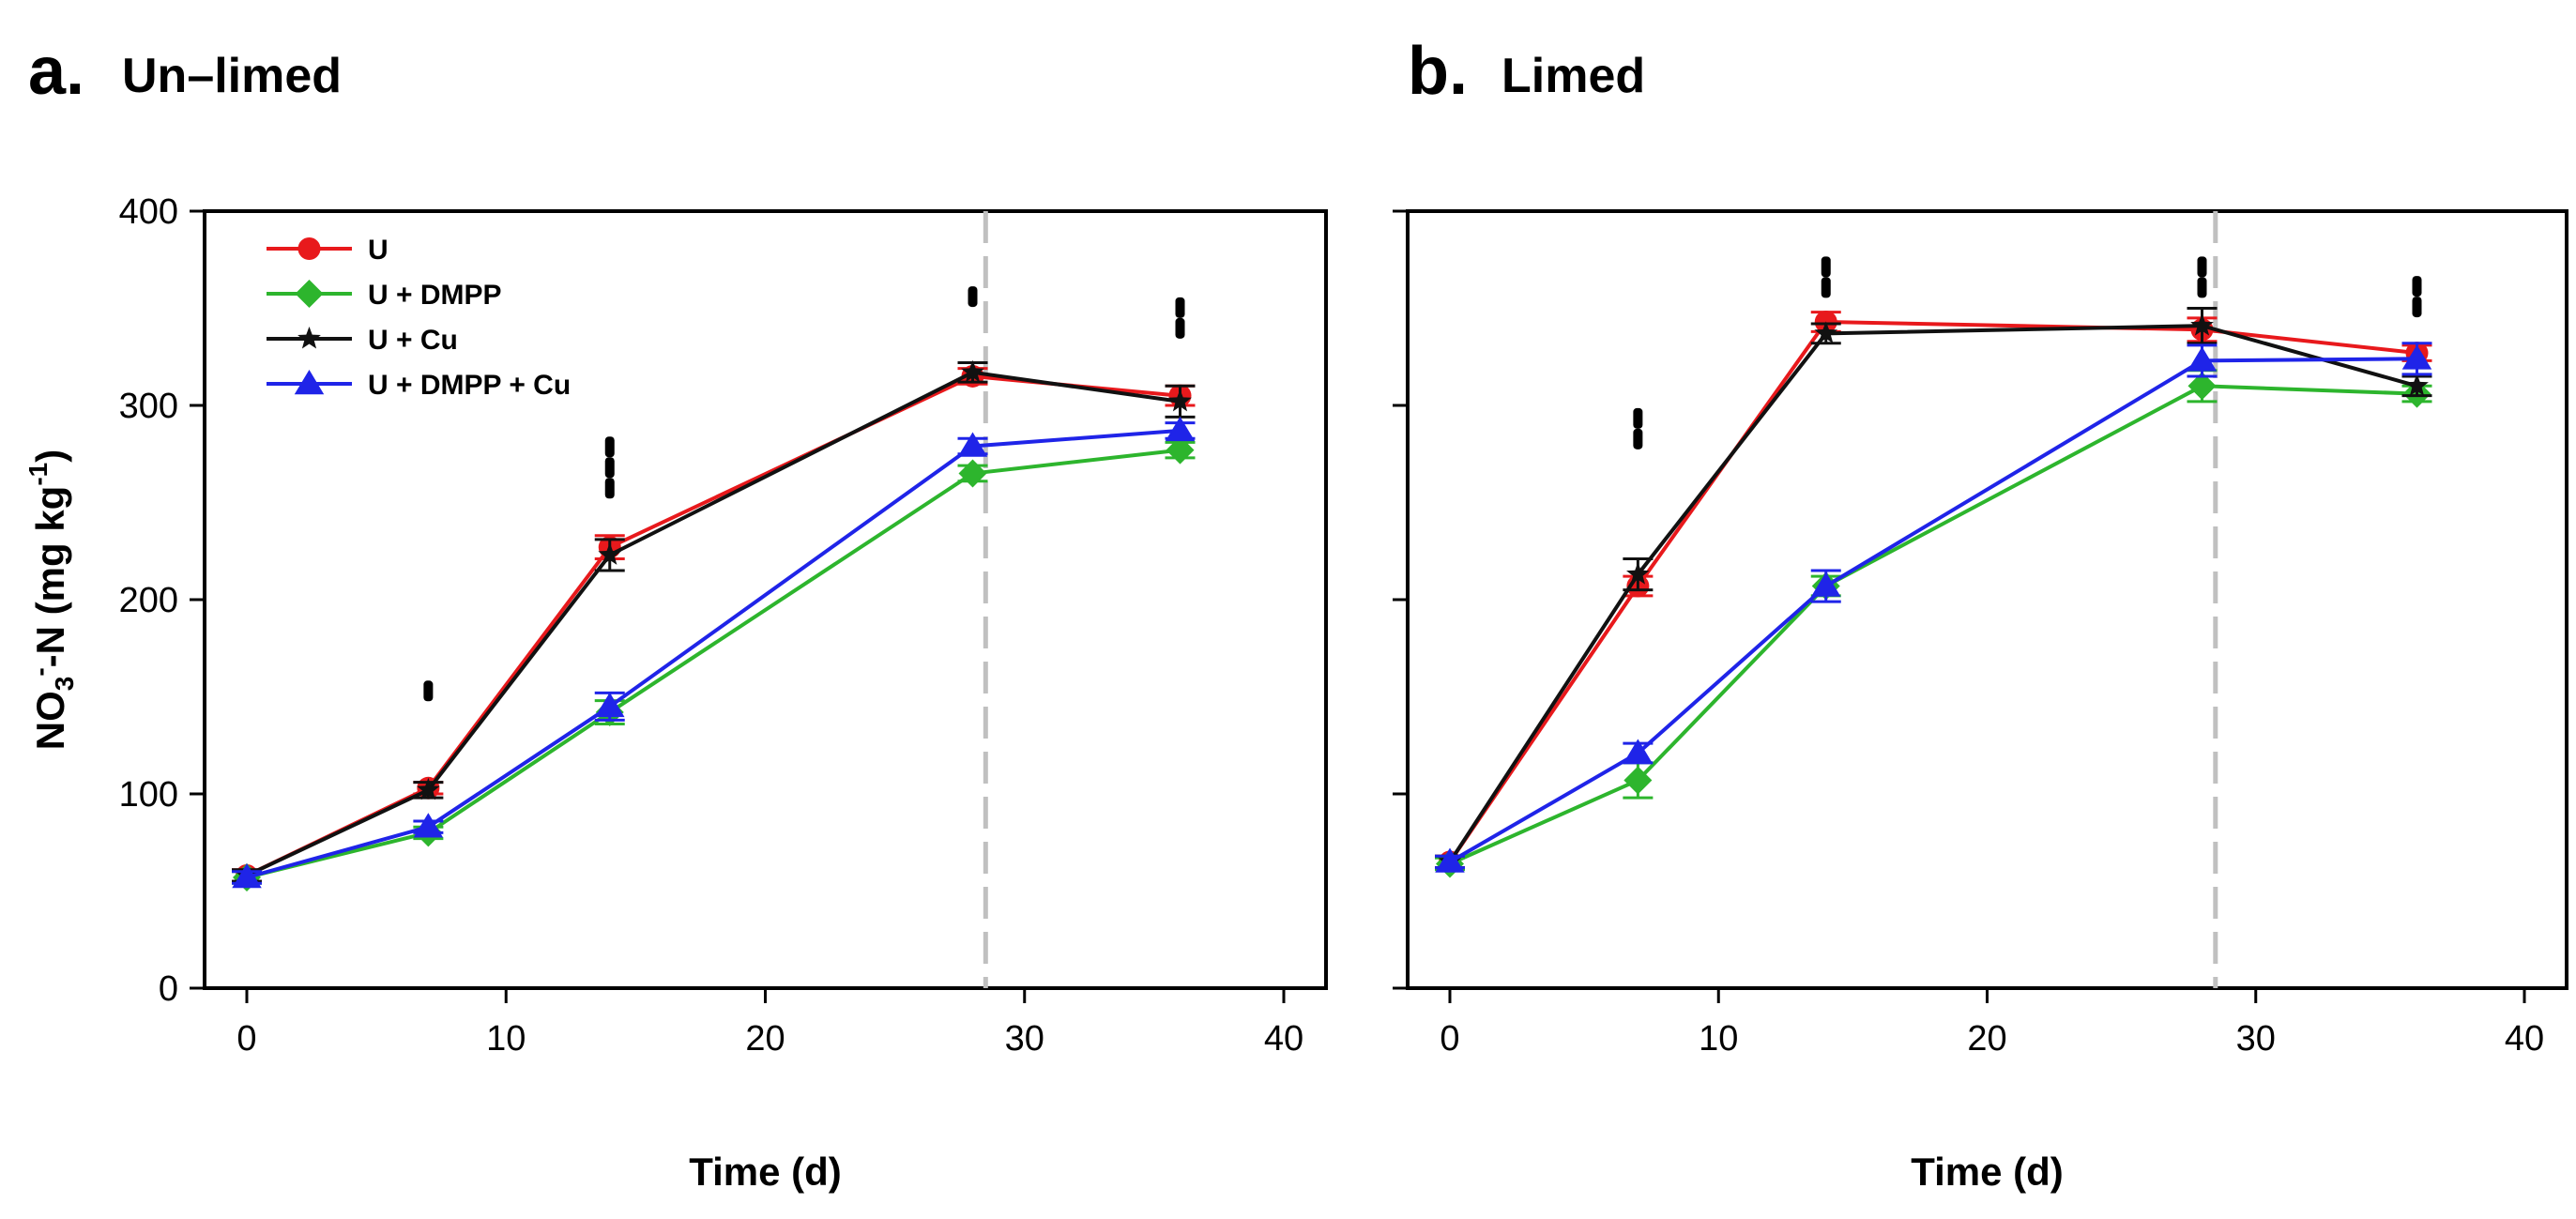  I want to click on y-tick-label: 100, so click(148, 795).